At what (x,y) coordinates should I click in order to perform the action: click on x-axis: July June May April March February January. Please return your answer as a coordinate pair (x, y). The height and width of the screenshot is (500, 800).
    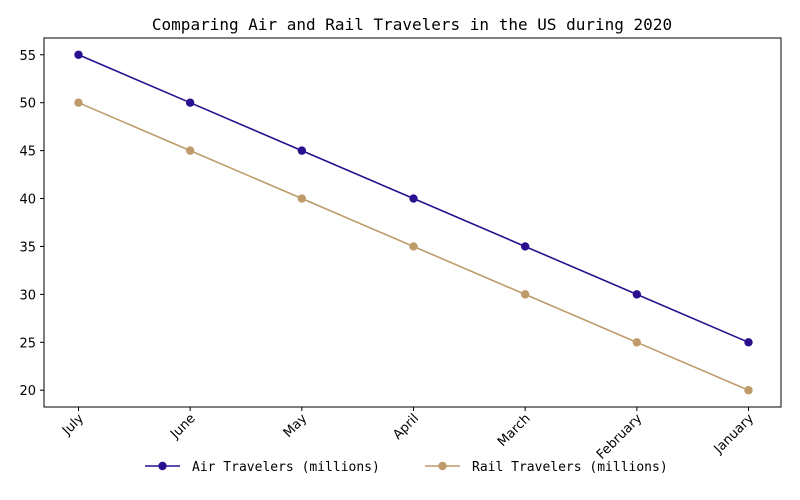
    Looking at the image, I should click on (408, 435).